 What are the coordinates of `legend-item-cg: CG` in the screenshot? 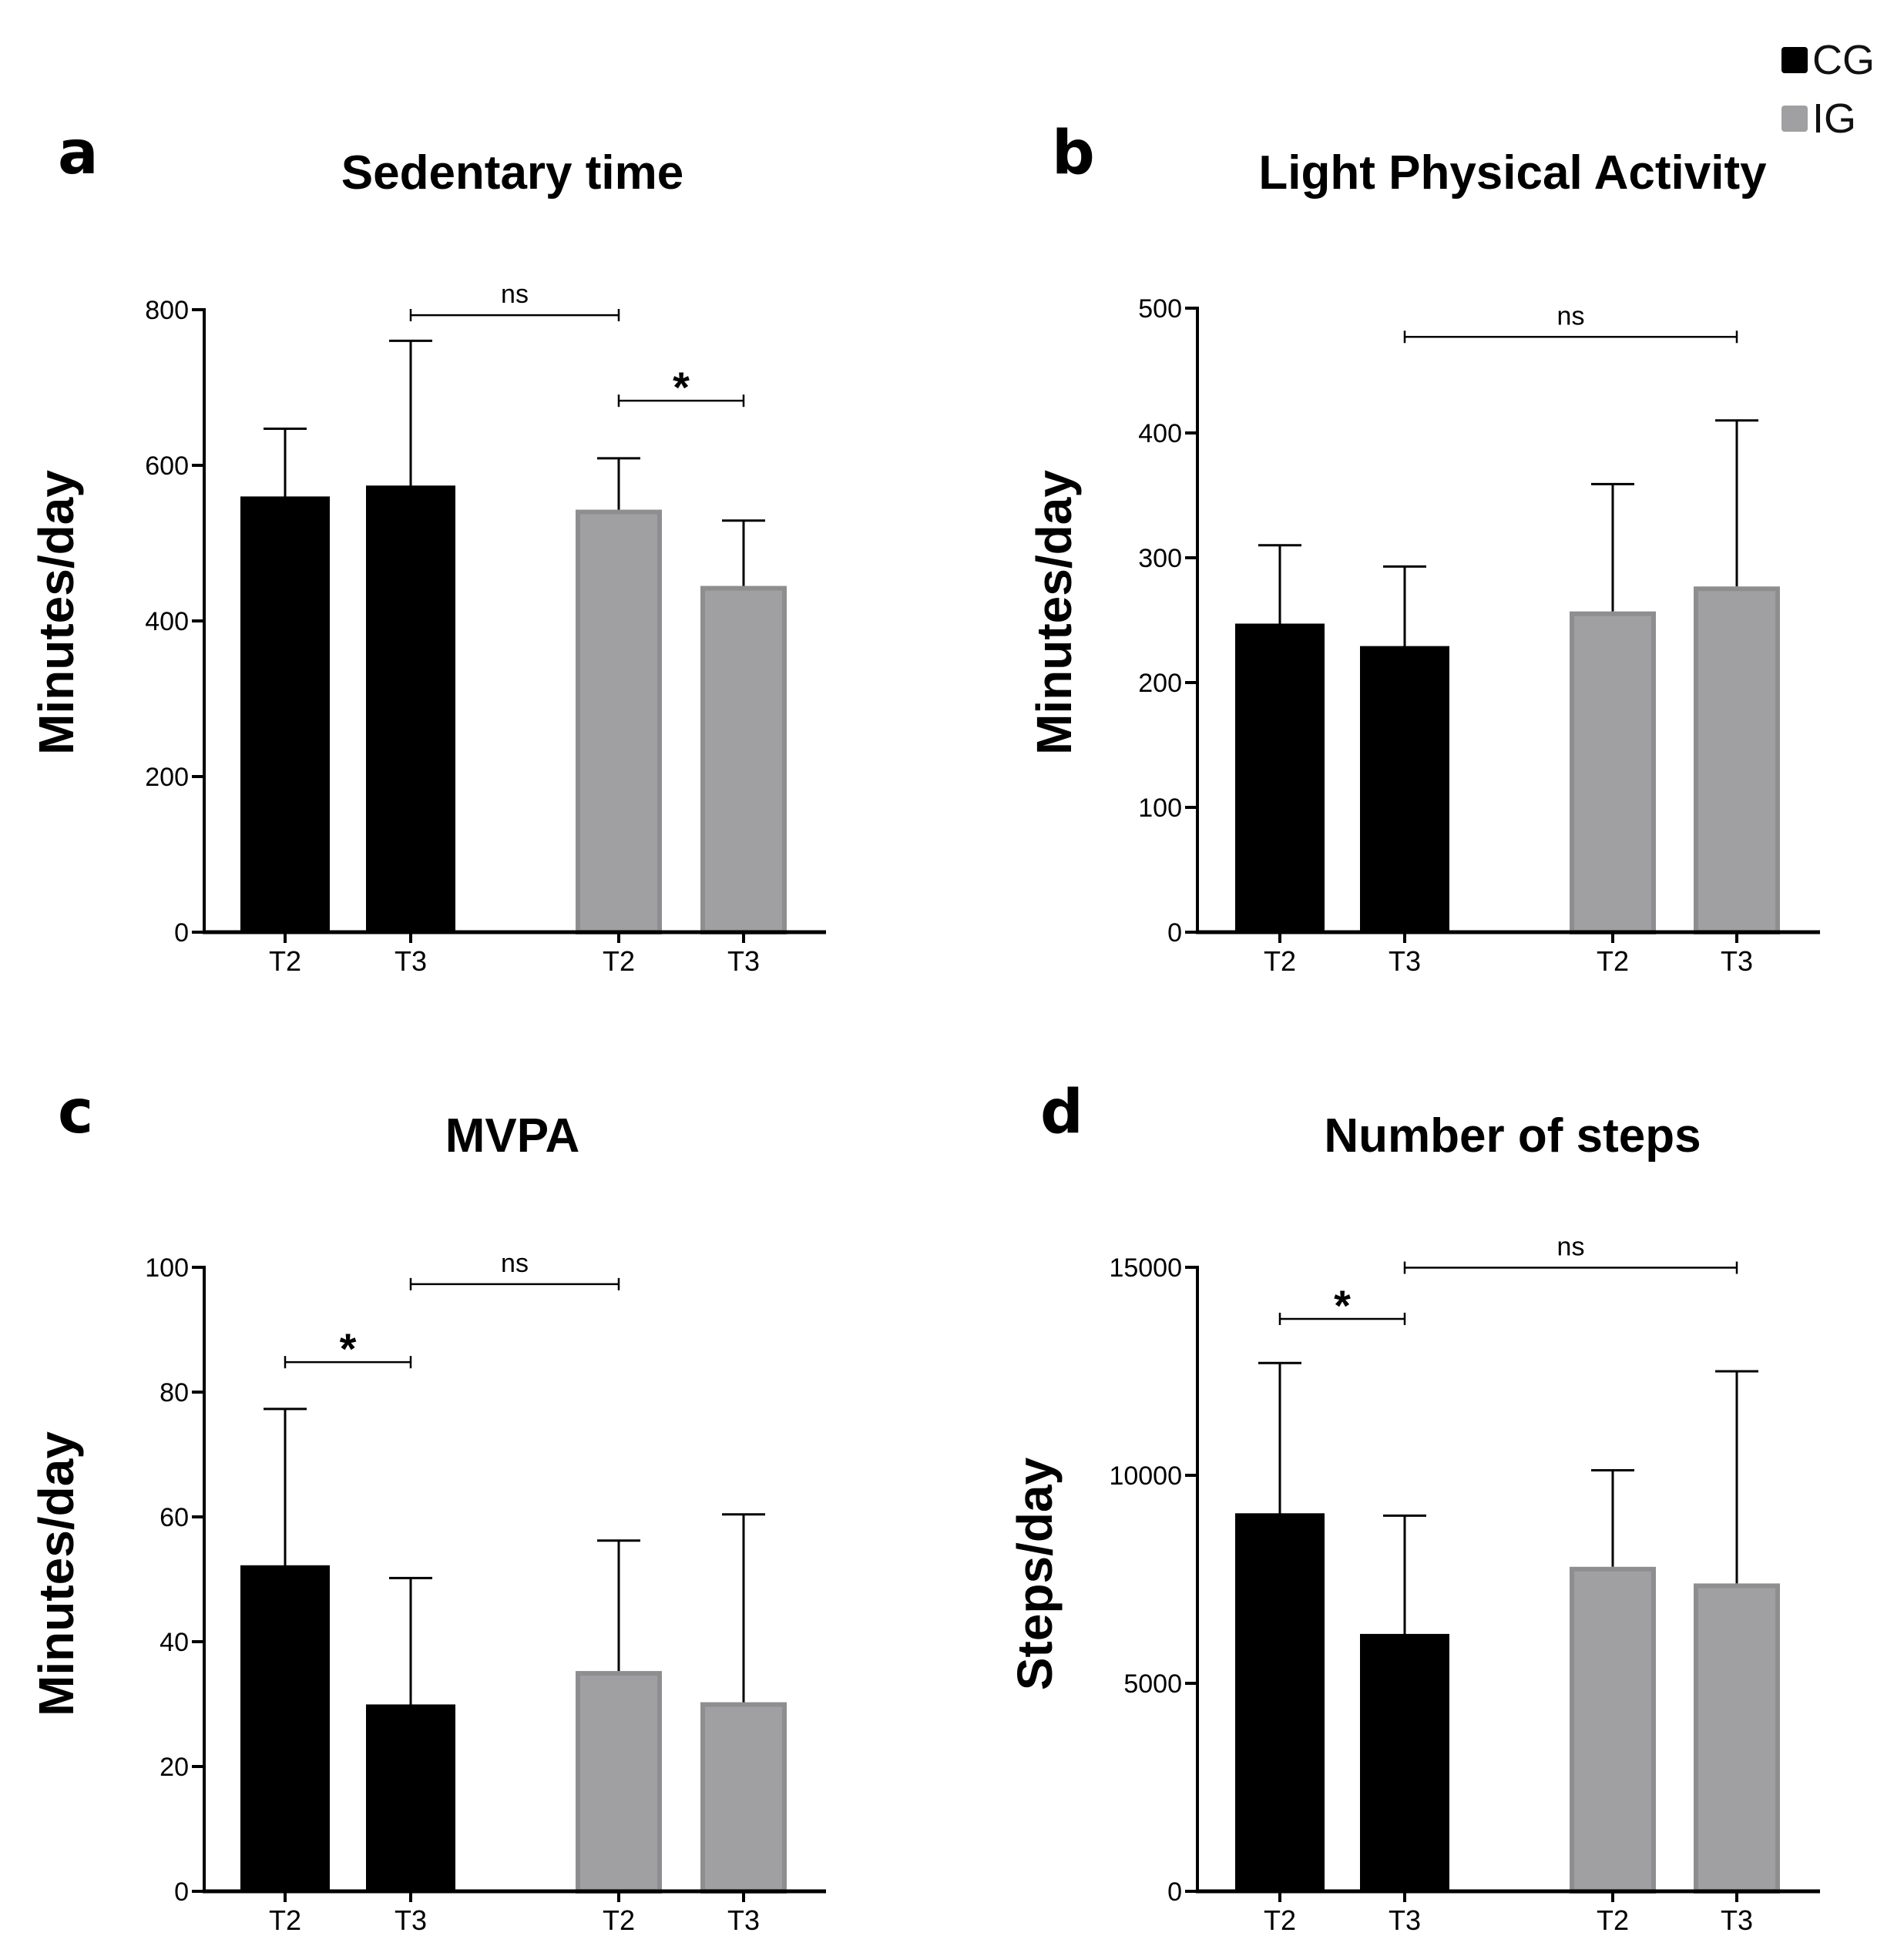 It's located at (1828, 60).